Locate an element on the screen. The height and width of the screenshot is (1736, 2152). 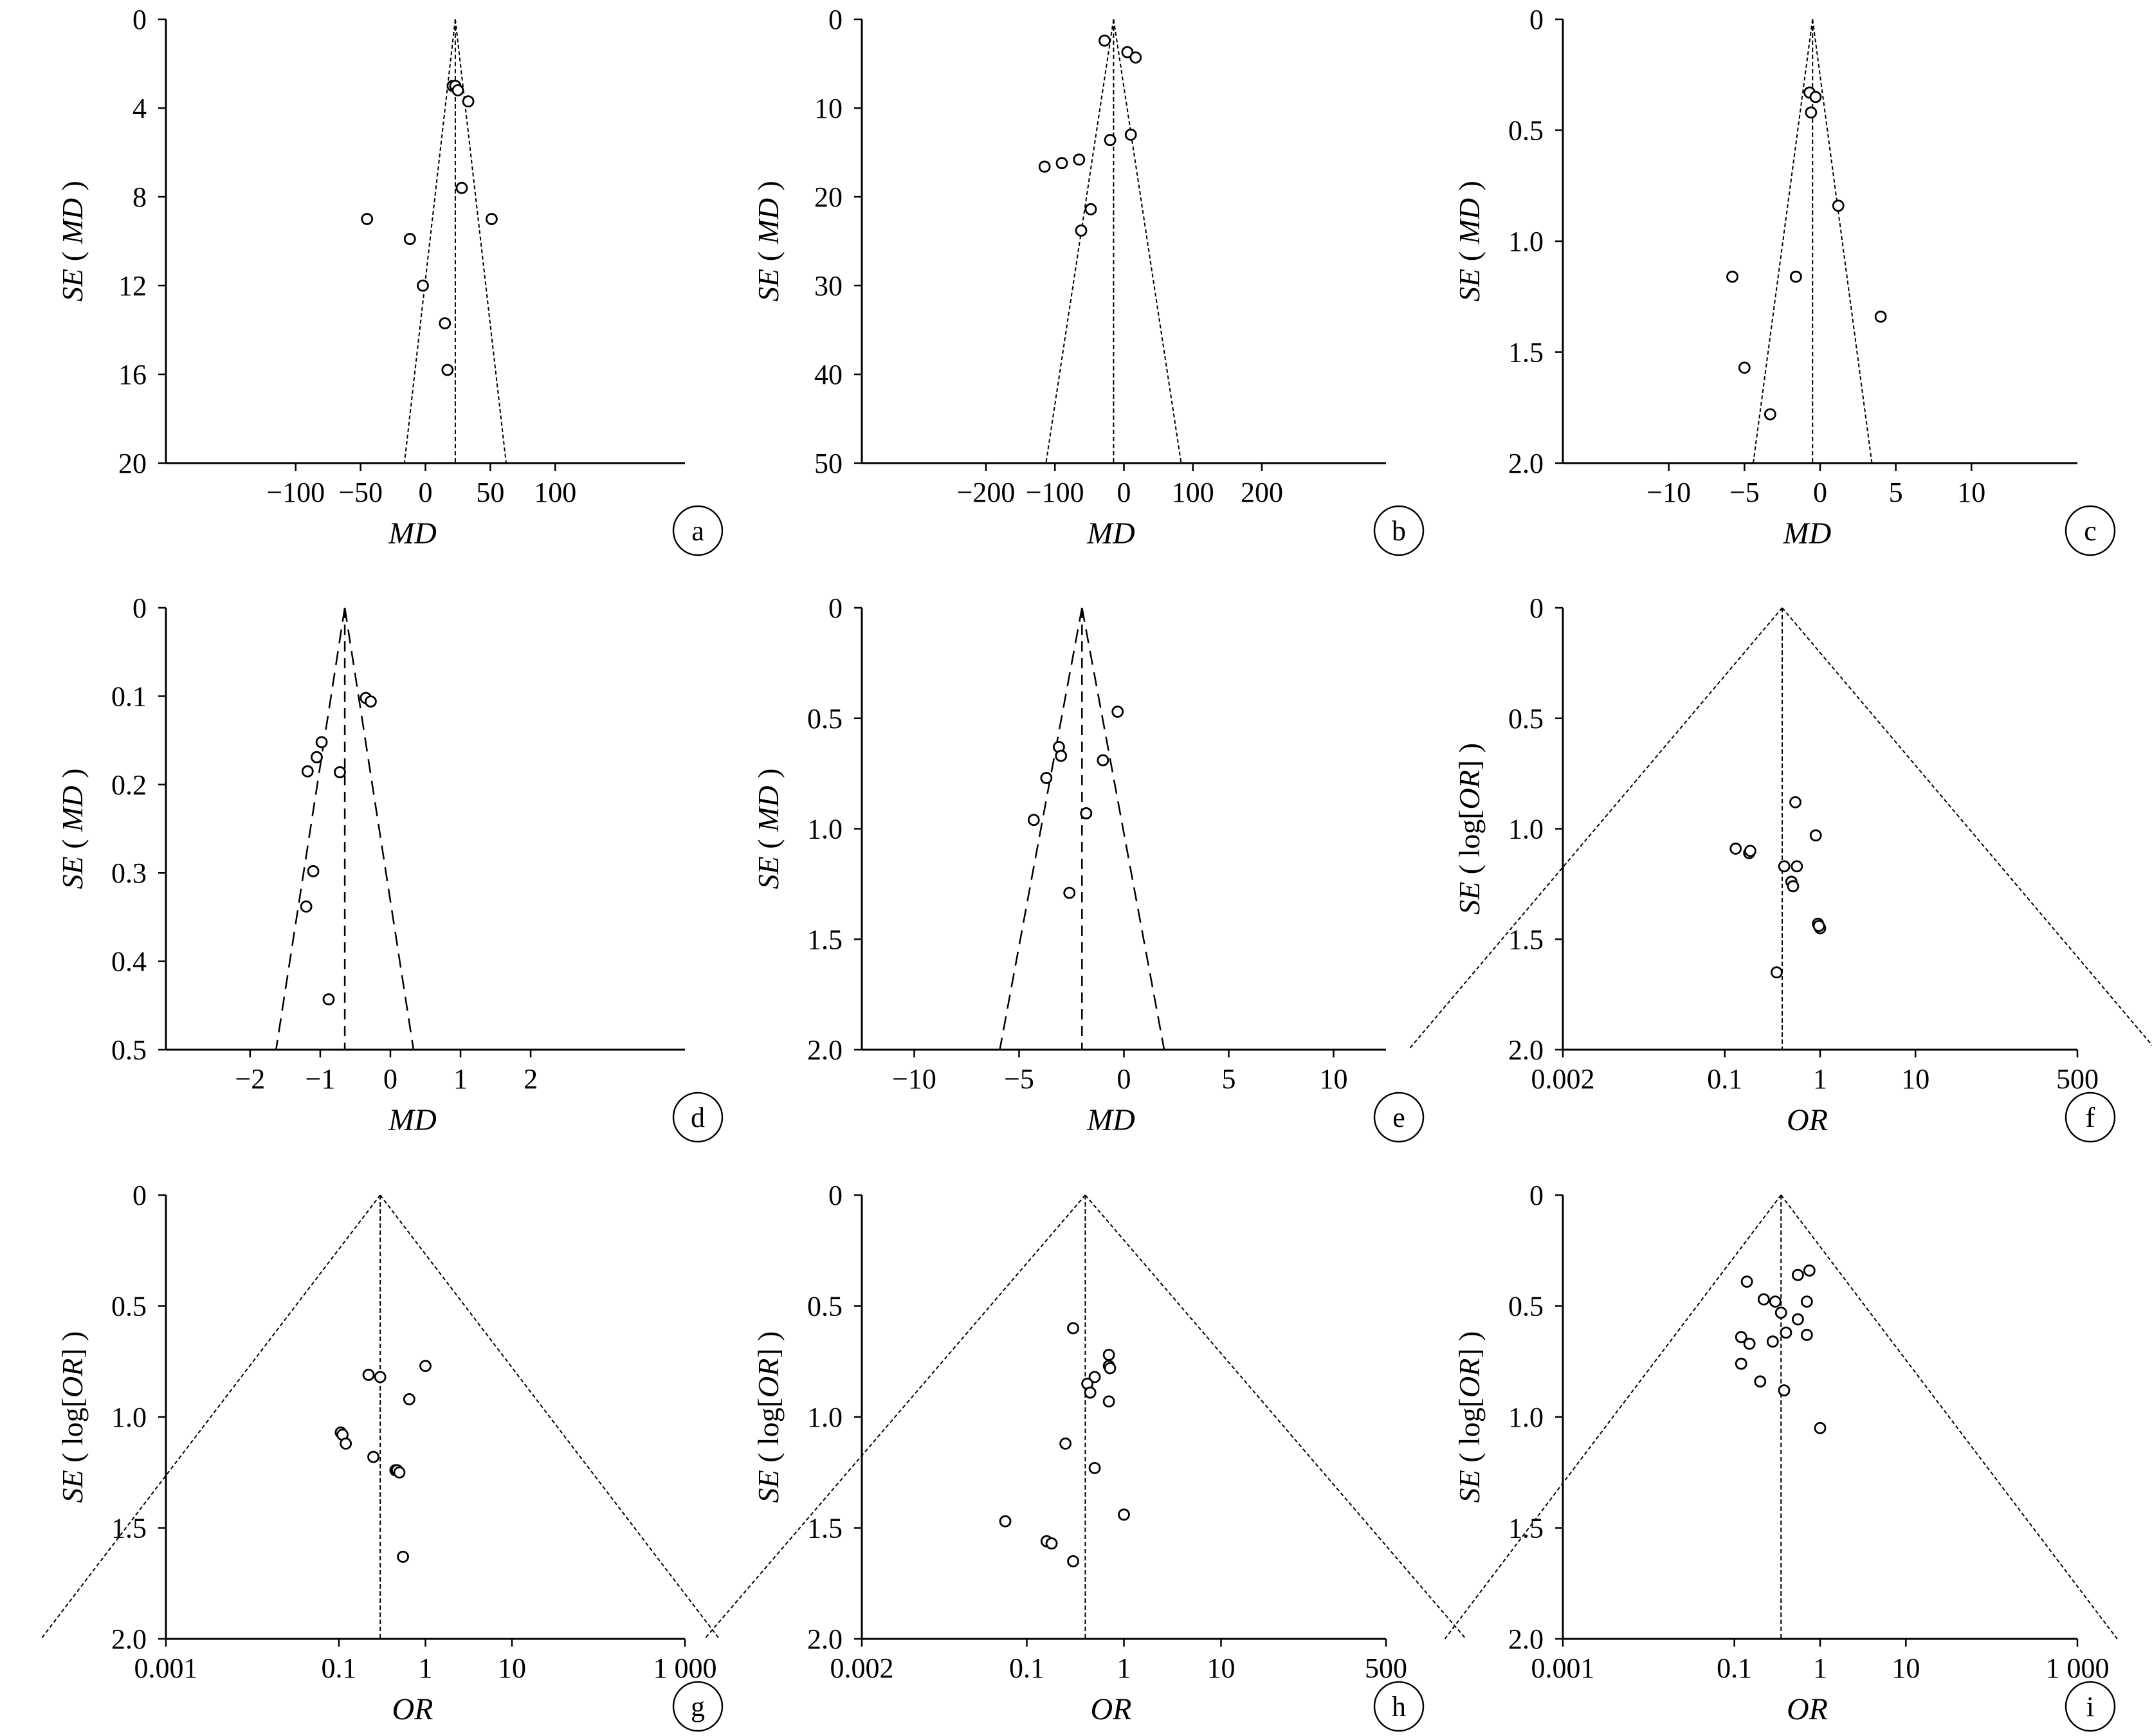
y-axis-title: SE ( log[OR] ) is located at coordinates (768, 1417).